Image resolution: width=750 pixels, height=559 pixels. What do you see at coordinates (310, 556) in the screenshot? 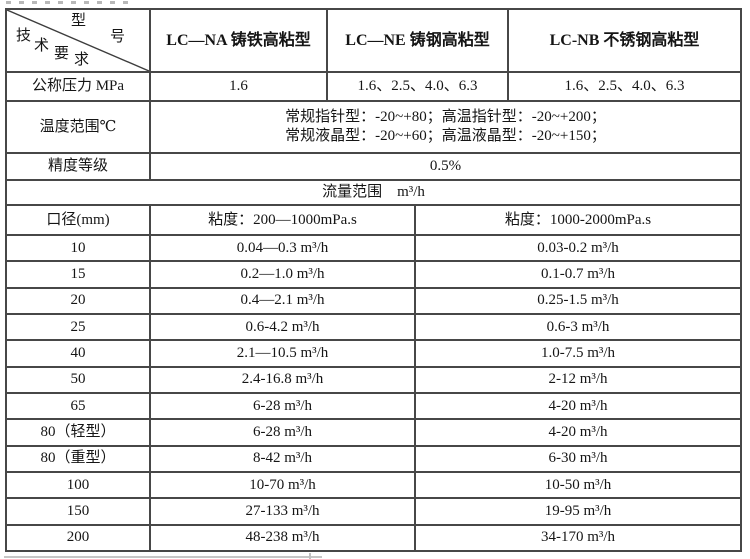
I see `cropped-line-remnant-tick` at bounding box center [310, 556].